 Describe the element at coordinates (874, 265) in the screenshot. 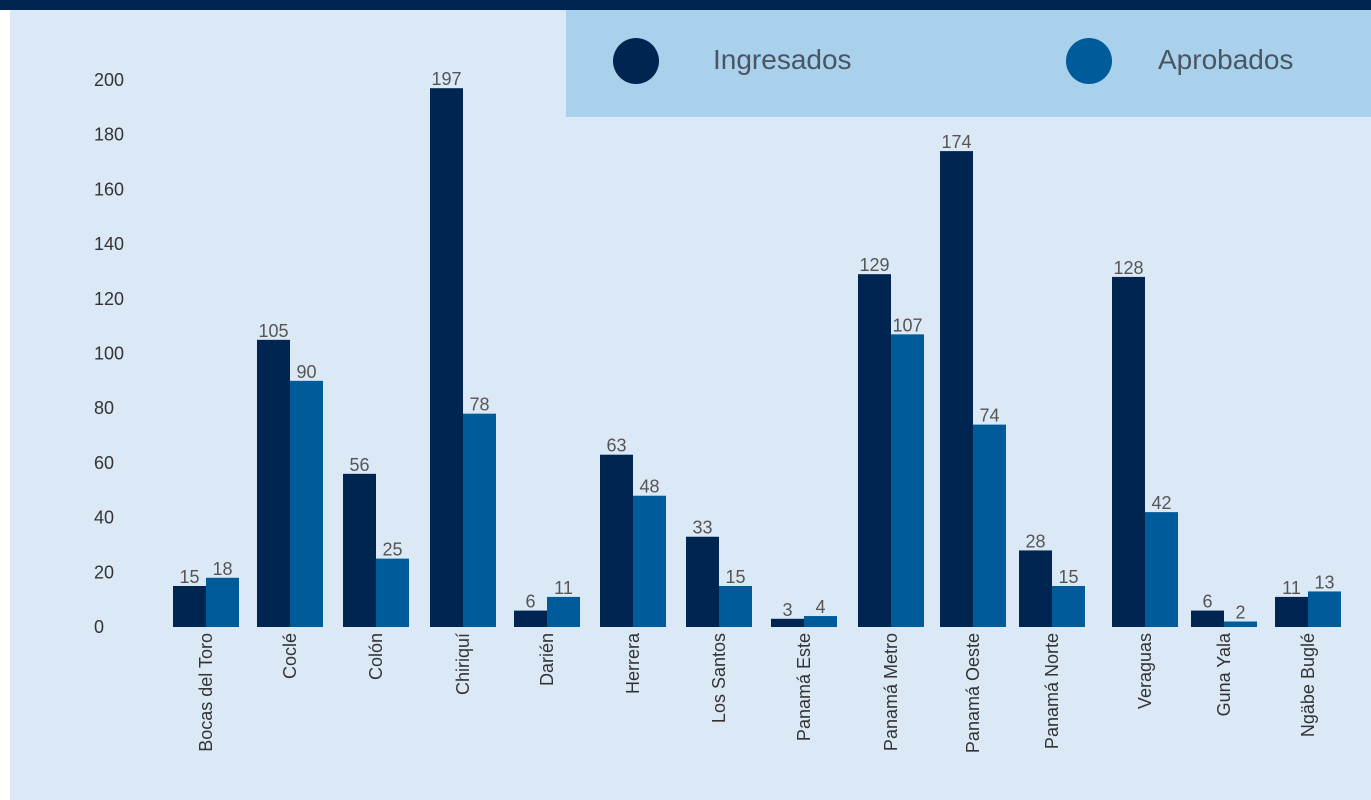

I see `data-label-ingresados-8: 129` at that location.